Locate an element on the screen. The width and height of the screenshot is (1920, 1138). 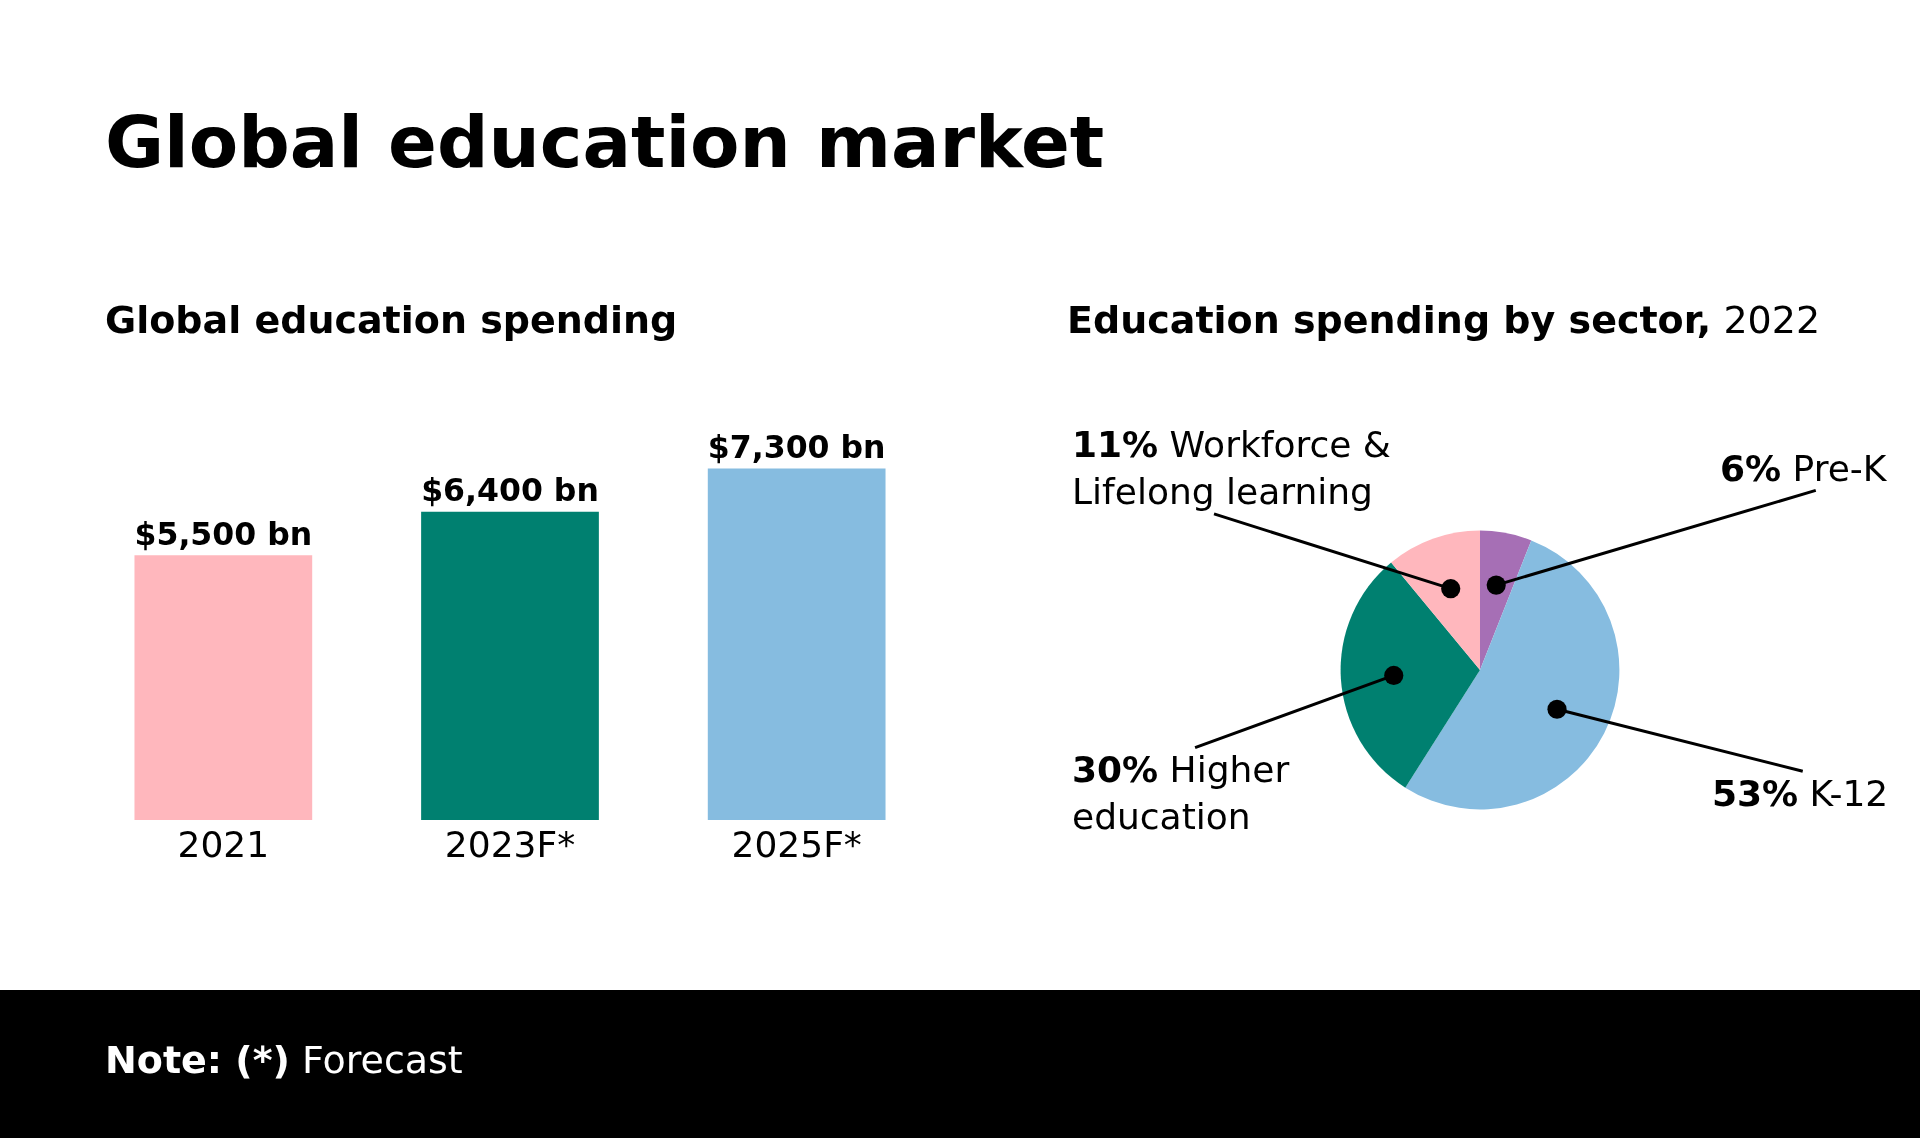
data-label: 53% is located at coordinates (1755, 793).